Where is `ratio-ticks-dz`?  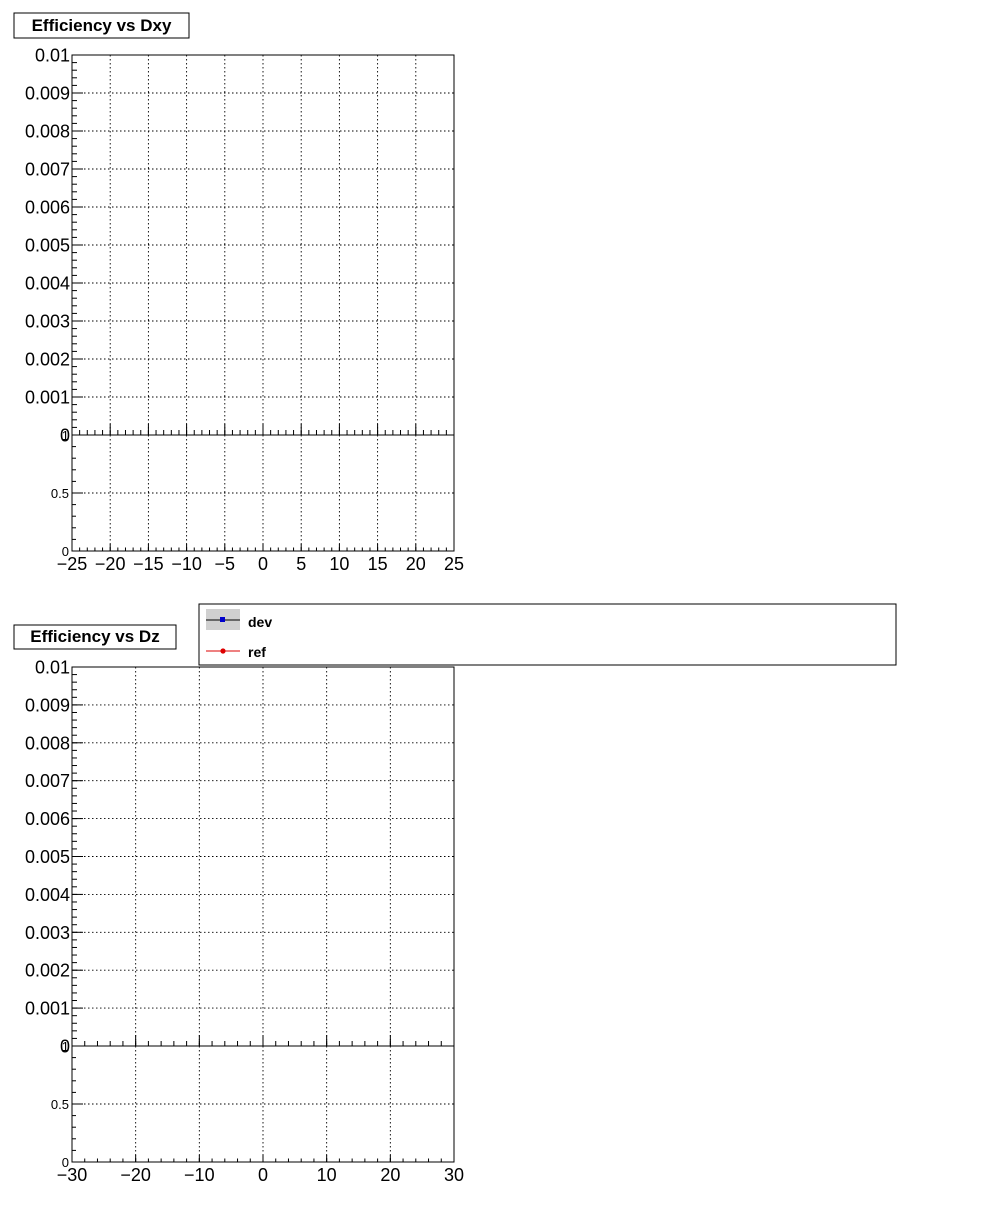
ratio-ticks-dz is located at coordinates (263, 1104).